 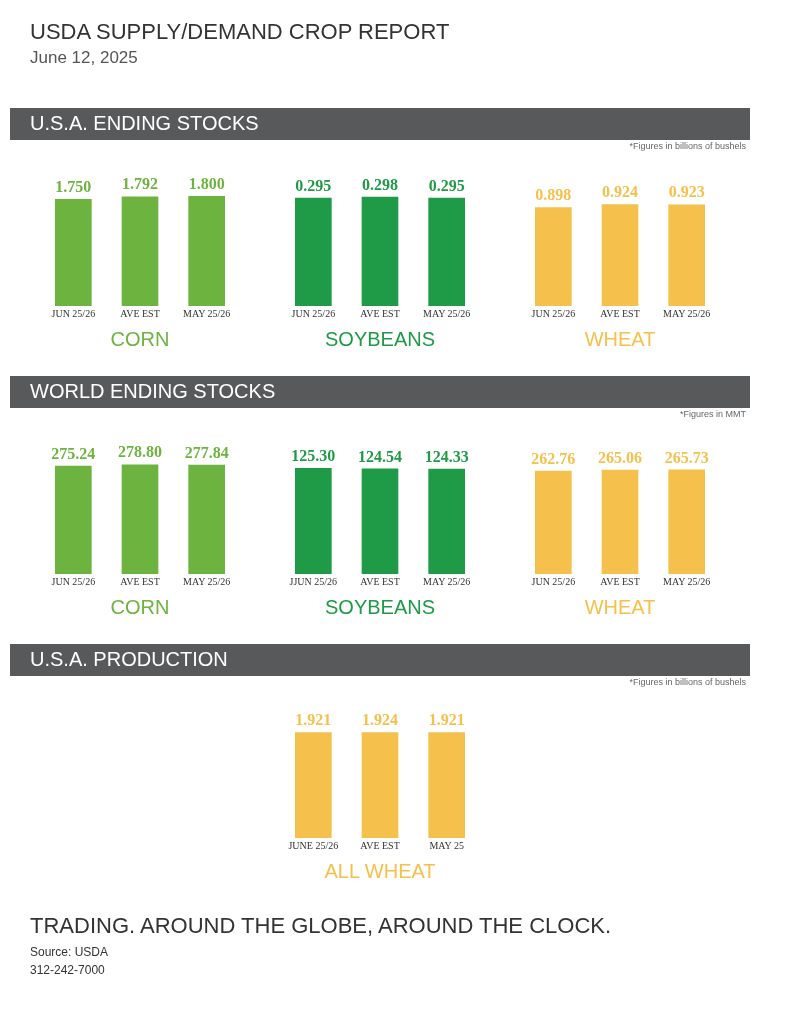 I want to click on data-label: 0.924, so click(x=620, y=192).